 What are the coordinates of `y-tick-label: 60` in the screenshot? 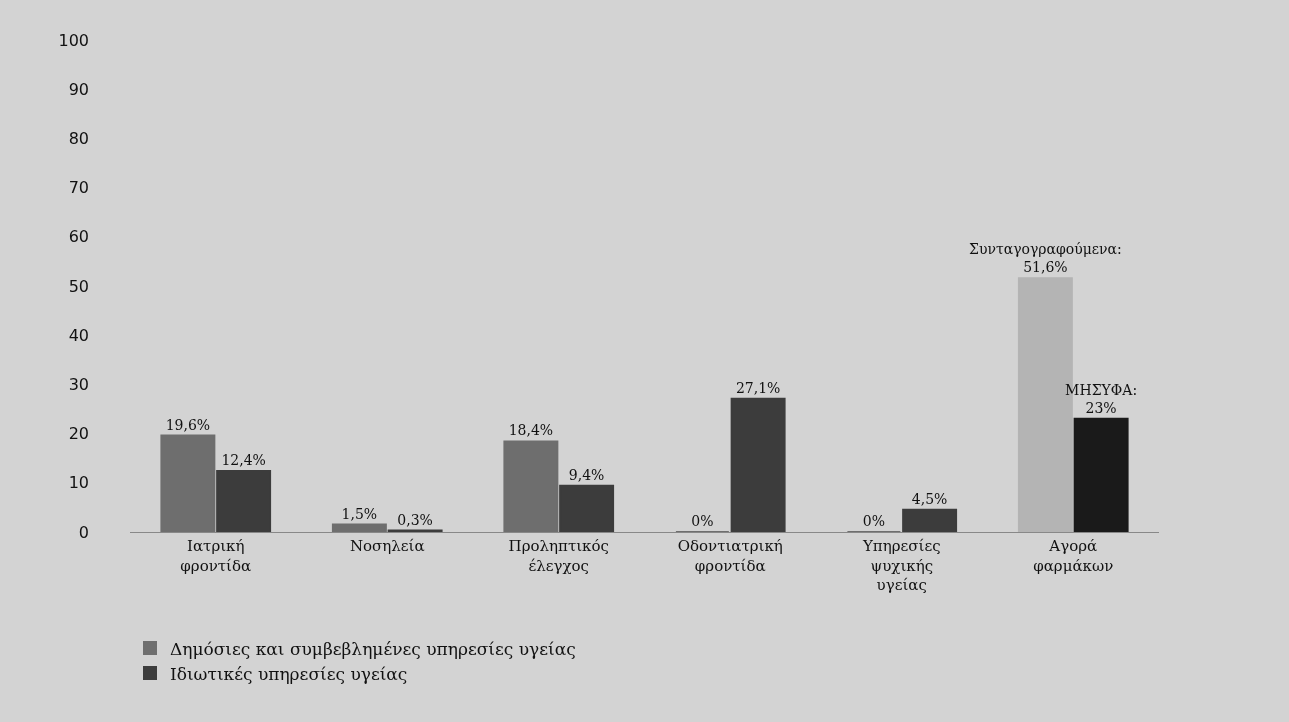 It's located at (78, 237).